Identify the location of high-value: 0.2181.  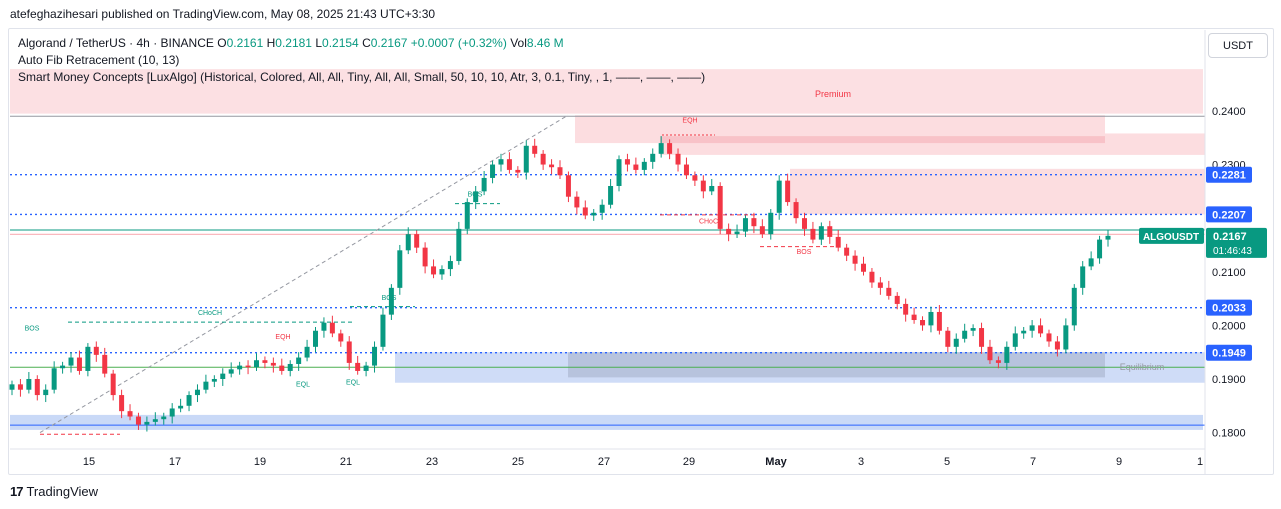
(293, 43).